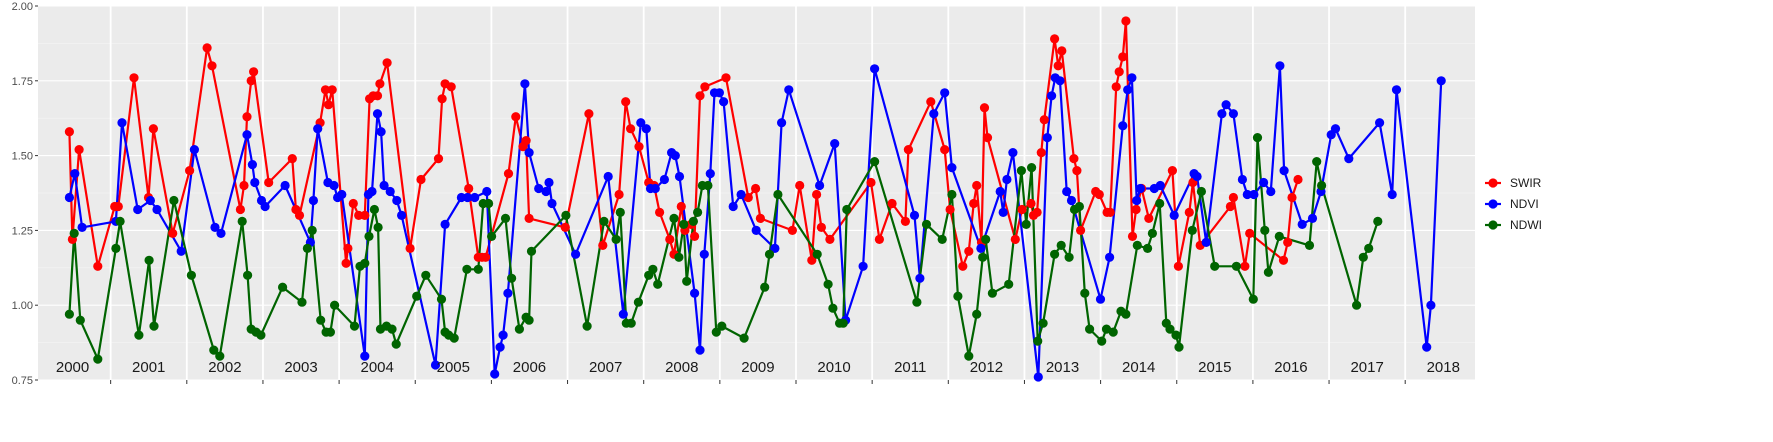 This screenshot has width=1773, height=442. Describe the element at coordinates (300, 367) in the screenshot. I see `year-label: 2003` at that location.